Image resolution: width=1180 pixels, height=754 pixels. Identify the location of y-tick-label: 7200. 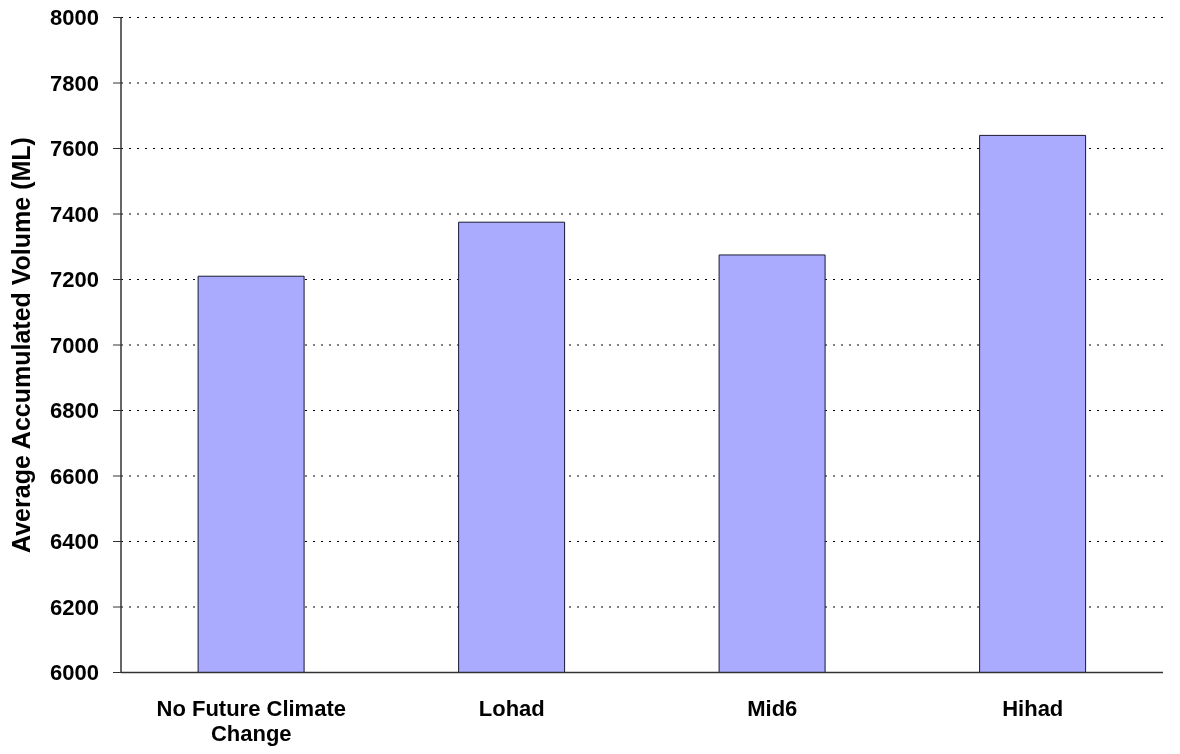
(74, 280).